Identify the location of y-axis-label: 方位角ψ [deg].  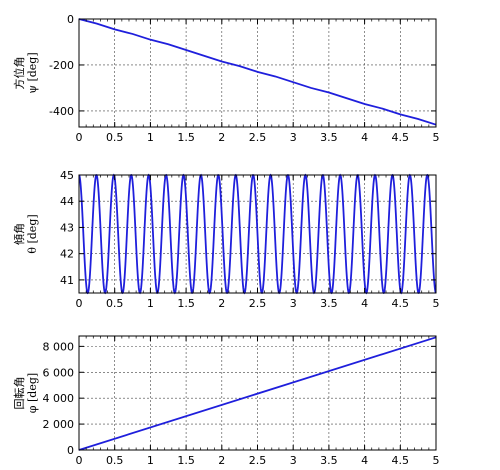
(25, 72).